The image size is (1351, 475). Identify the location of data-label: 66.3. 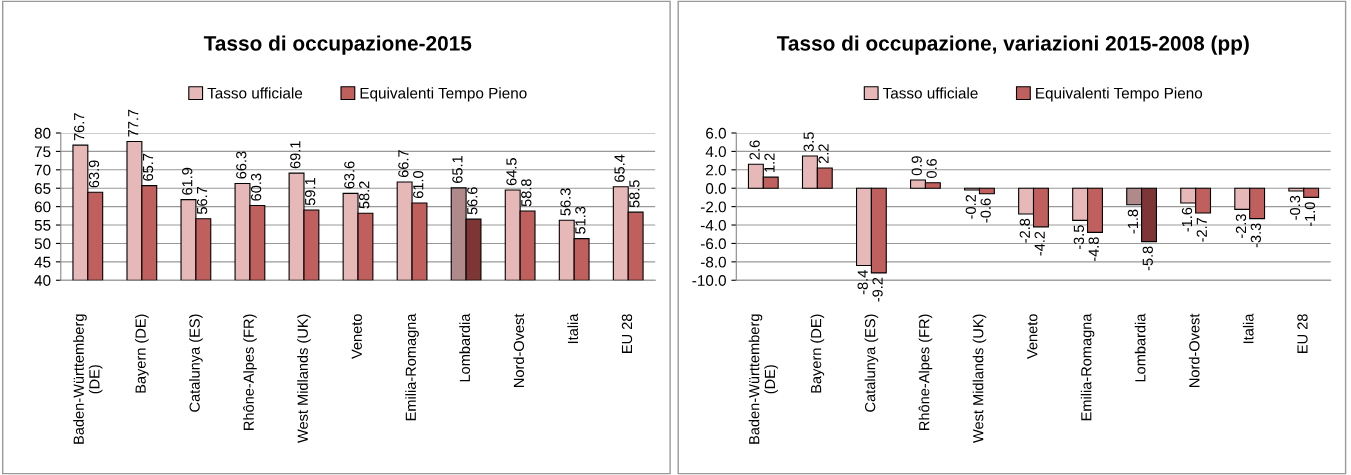
(241, 165).